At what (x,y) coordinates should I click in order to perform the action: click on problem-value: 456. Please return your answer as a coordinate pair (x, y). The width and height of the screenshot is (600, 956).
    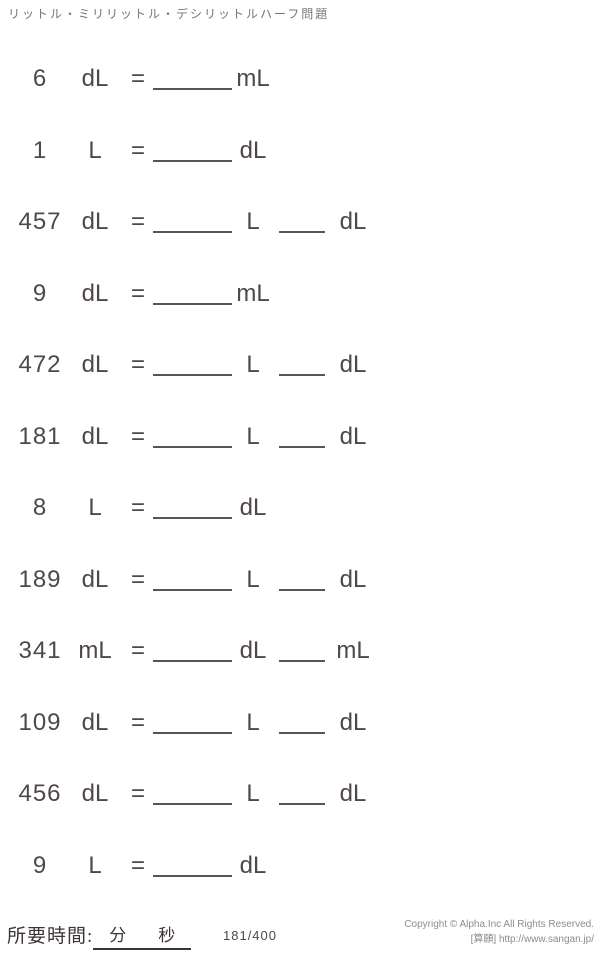
    Looking at the image, I should click on (40, 793).